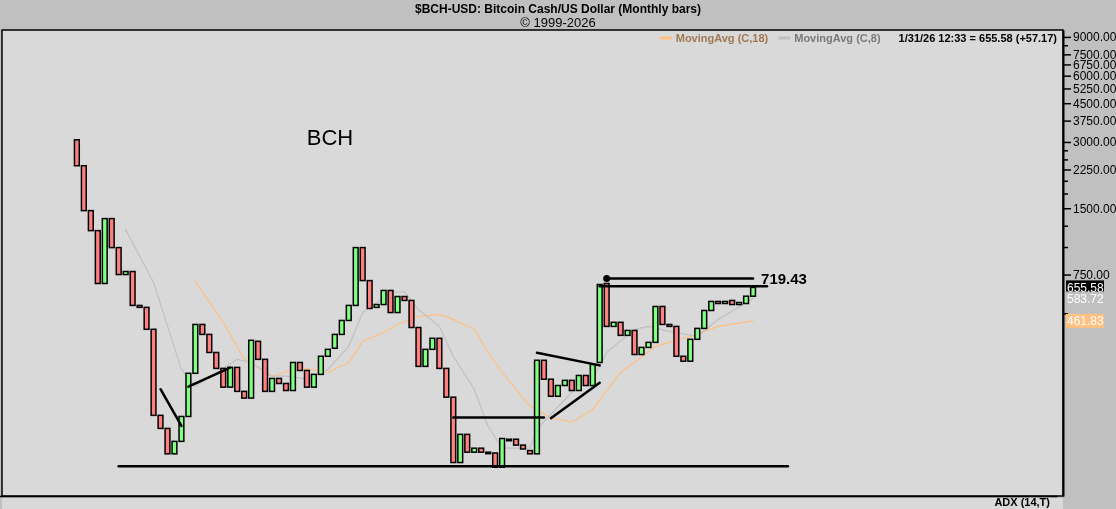  What do you see at coordinates (1094, 103) in the screenshot?
I see `y-tick-label: 4500.00` at bounding box center [1094, 103].